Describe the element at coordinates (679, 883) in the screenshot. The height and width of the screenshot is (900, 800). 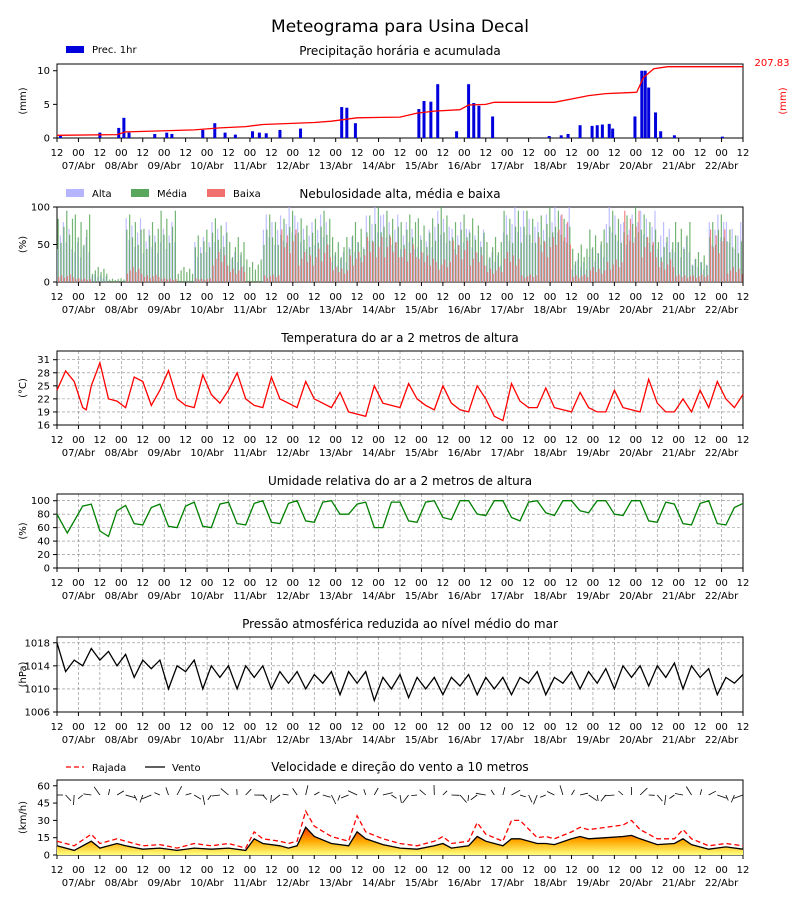
I see `x-tick-date: 21/Abr` at that location.